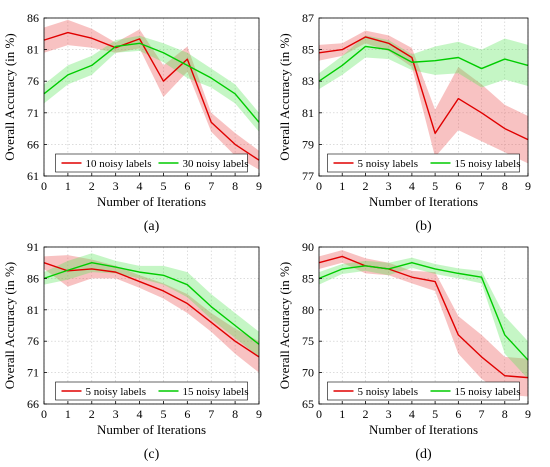 The image size is (550, 467). I want to click on y-tick-label: 91, so click(33, 247).